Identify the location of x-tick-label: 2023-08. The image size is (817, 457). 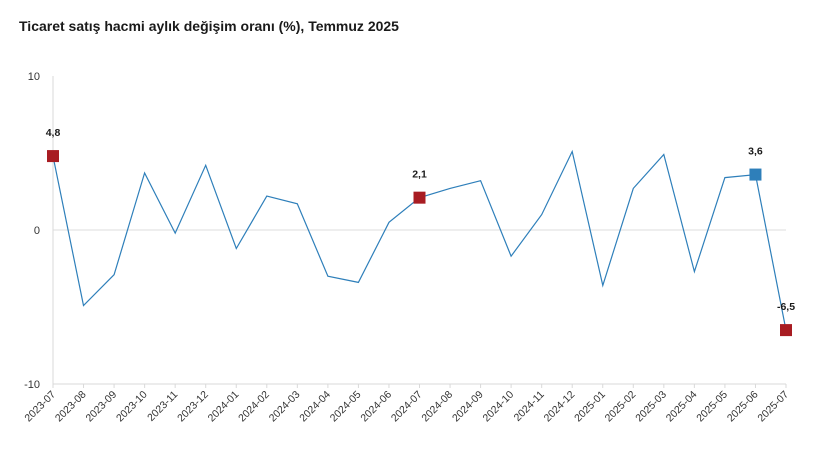
(71, 407).